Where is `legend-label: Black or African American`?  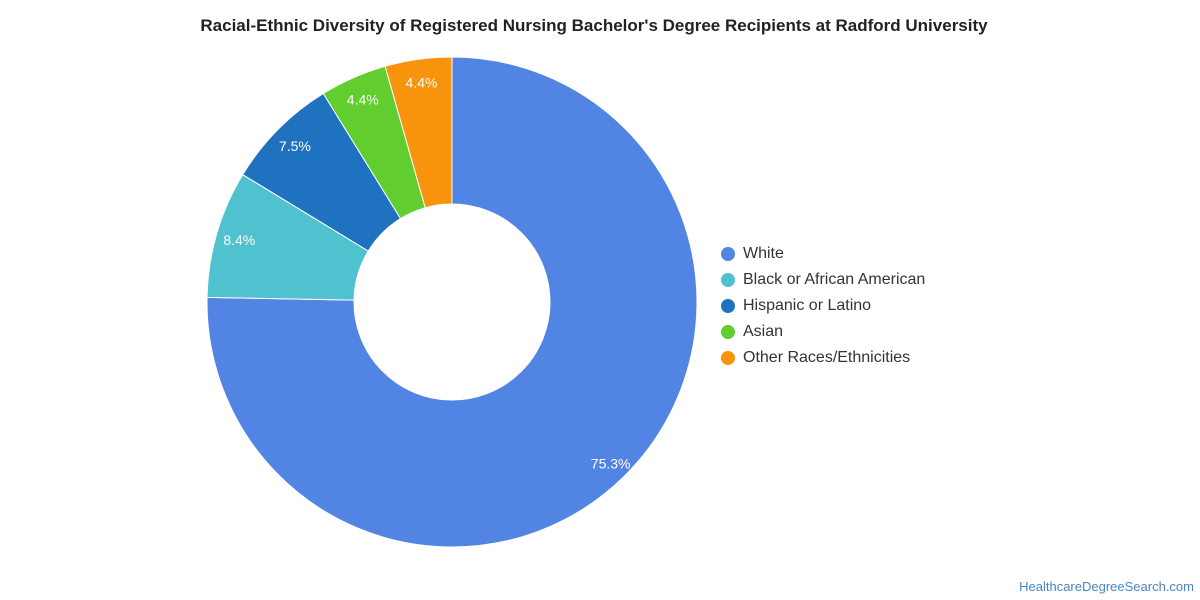
legend-label: Black or African American is located at coordinates (834, 279).